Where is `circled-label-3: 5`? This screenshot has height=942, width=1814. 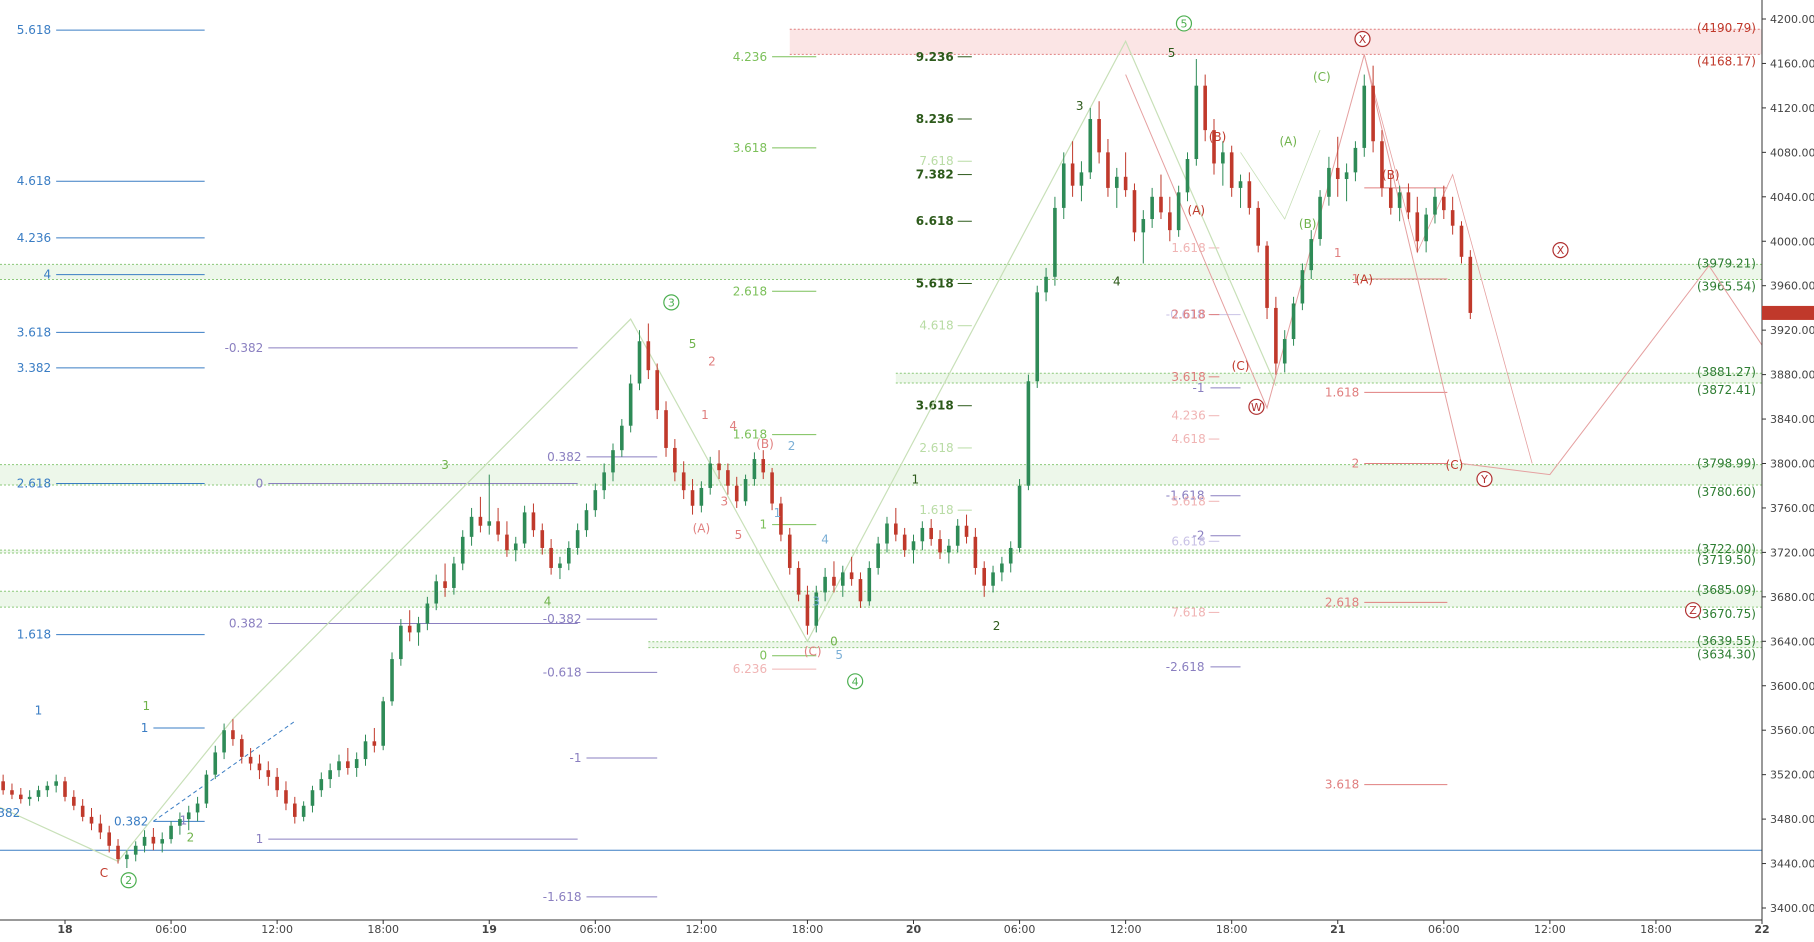 circled-label-3: 5 is located at coordinates (1183, 23).